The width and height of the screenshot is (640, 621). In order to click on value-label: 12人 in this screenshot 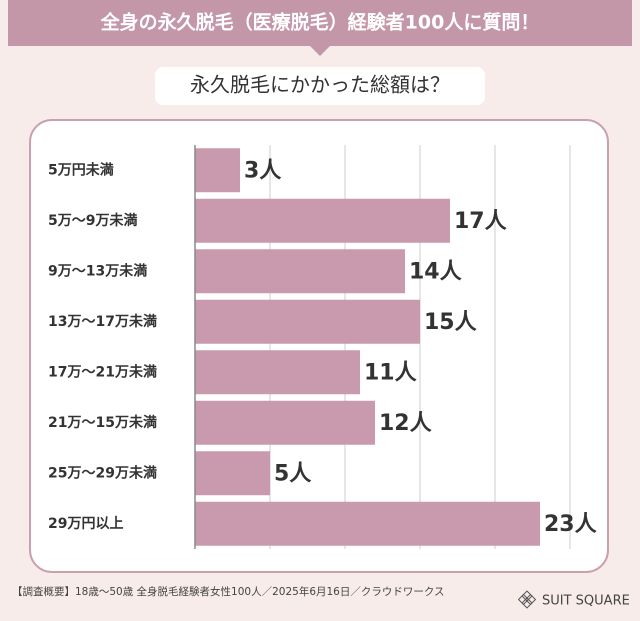, I will do `click(405, 423)`.